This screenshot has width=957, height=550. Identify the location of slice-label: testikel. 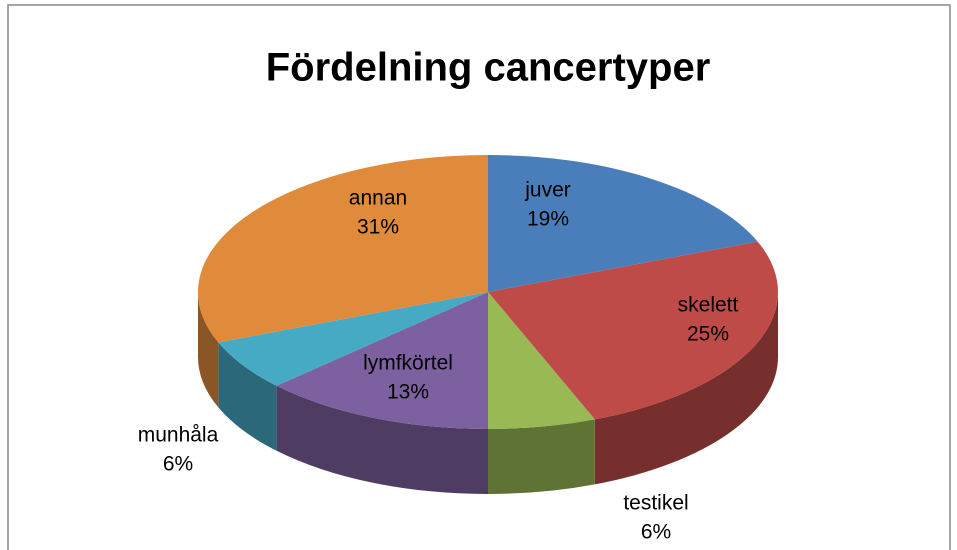
(655, 503).